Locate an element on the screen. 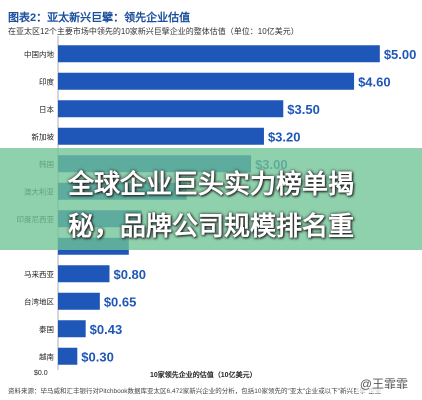 Image resolution: width=422 pixels, height=400 pixels. headline-line-1: 全球企业巨头实力榜单揭 is located at coordinates (210, 185).